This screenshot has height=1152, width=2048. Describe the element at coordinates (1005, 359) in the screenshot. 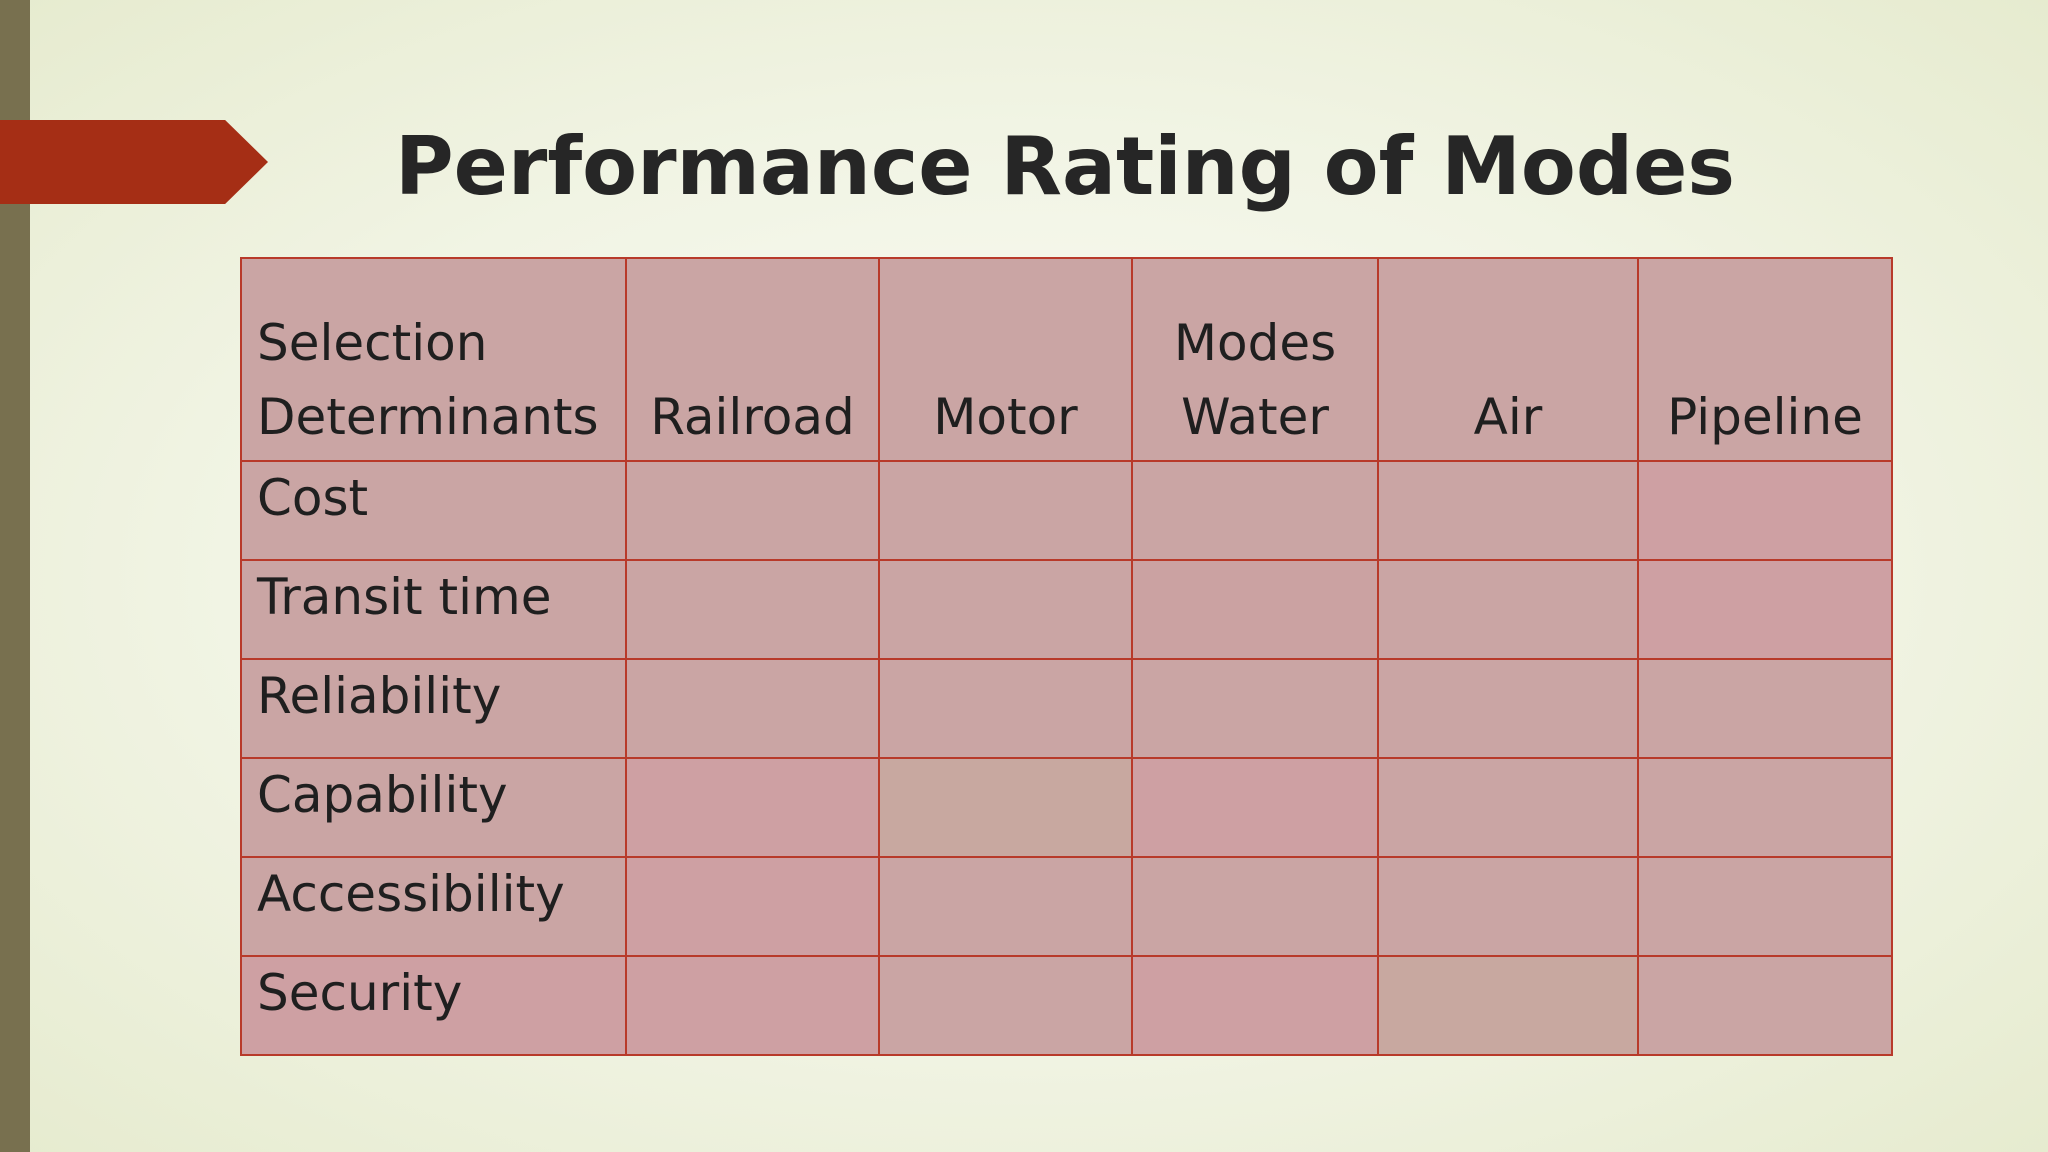

I see `header-motor: Motor` at that location.